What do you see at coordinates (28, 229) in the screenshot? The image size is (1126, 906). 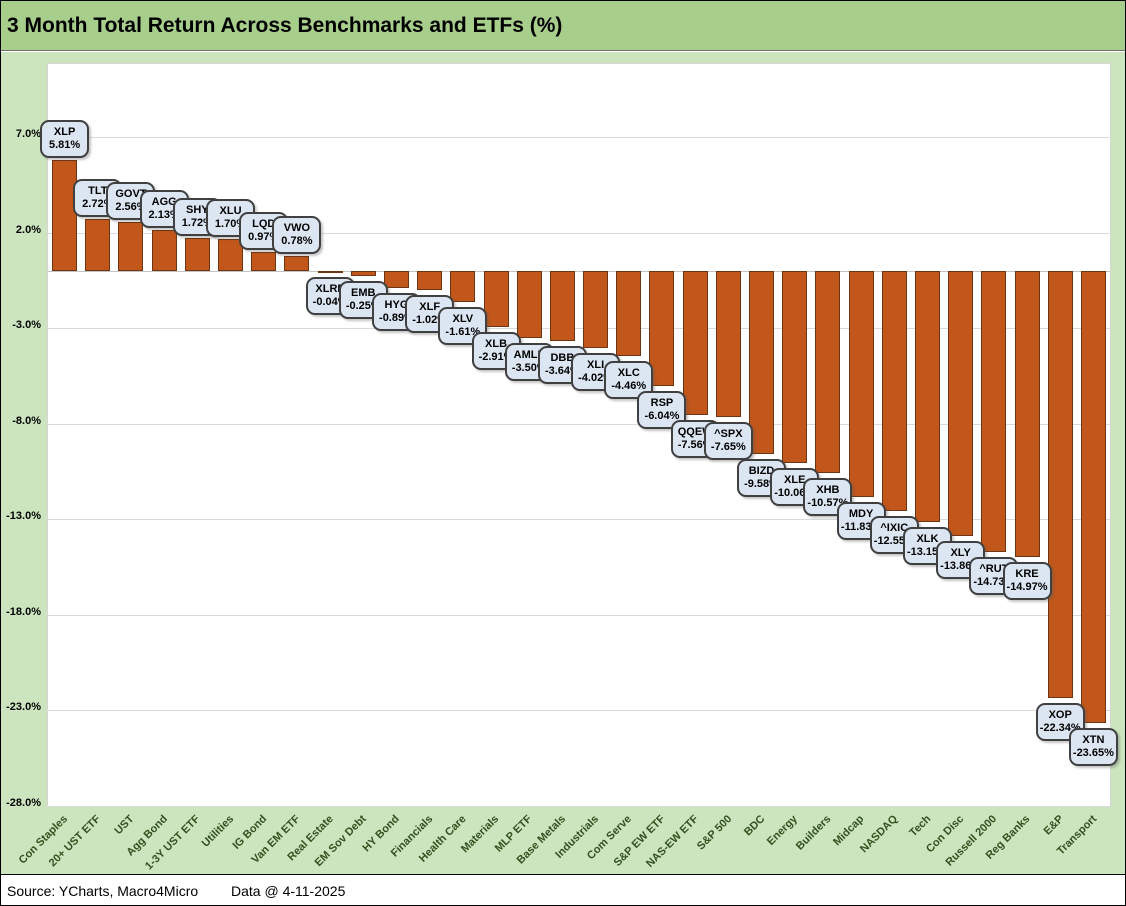 I see `y-tick-label: 2.0%` at bounding box center [28, 229].